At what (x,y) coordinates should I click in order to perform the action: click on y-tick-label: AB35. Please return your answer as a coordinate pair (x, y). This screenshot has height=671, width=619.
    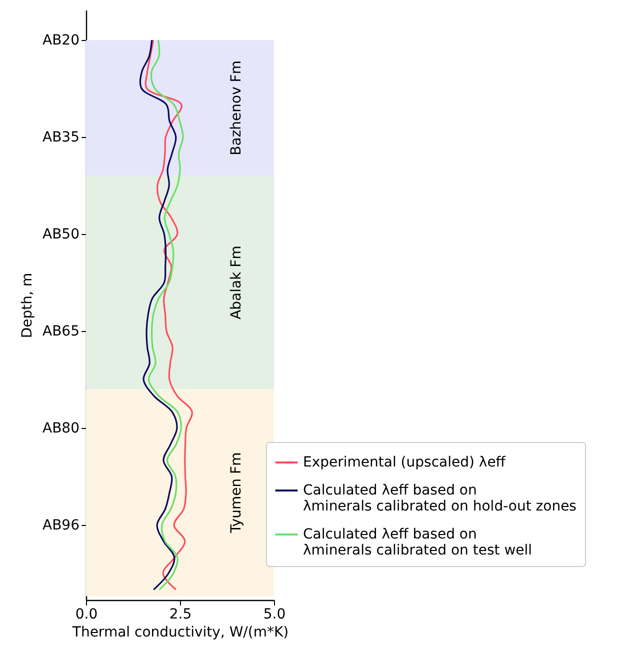
    Looking at the image, I should click on (61, 138).